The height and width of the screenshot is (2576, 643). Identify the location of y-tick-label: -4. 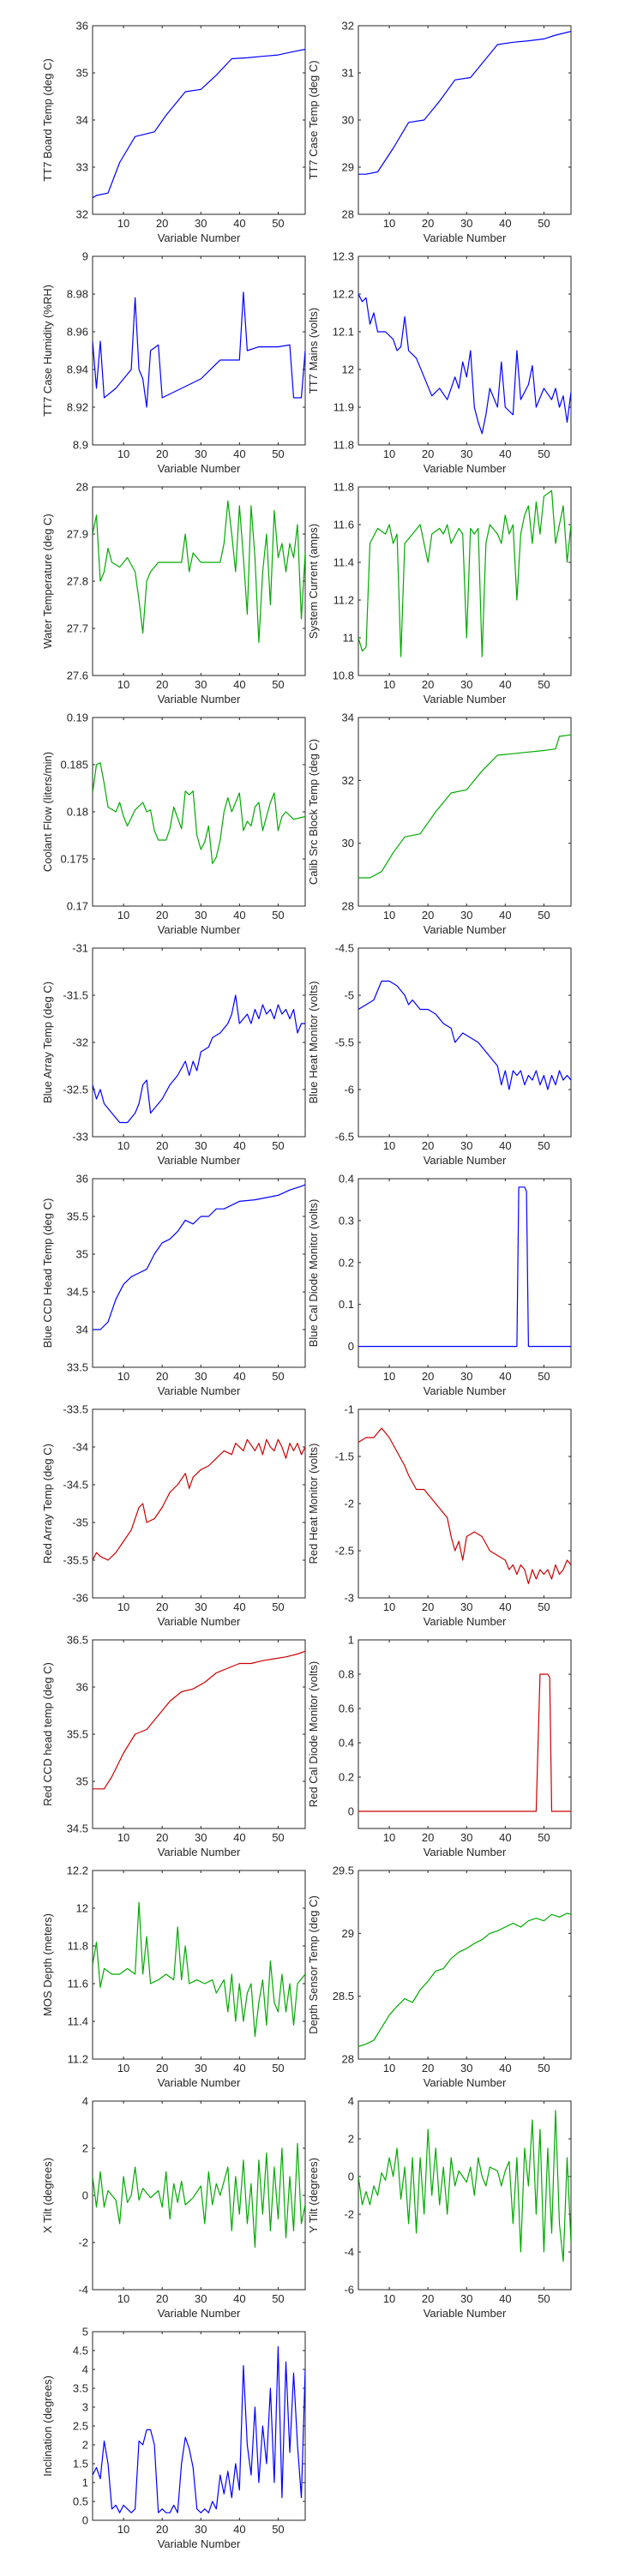
(83, 2290).